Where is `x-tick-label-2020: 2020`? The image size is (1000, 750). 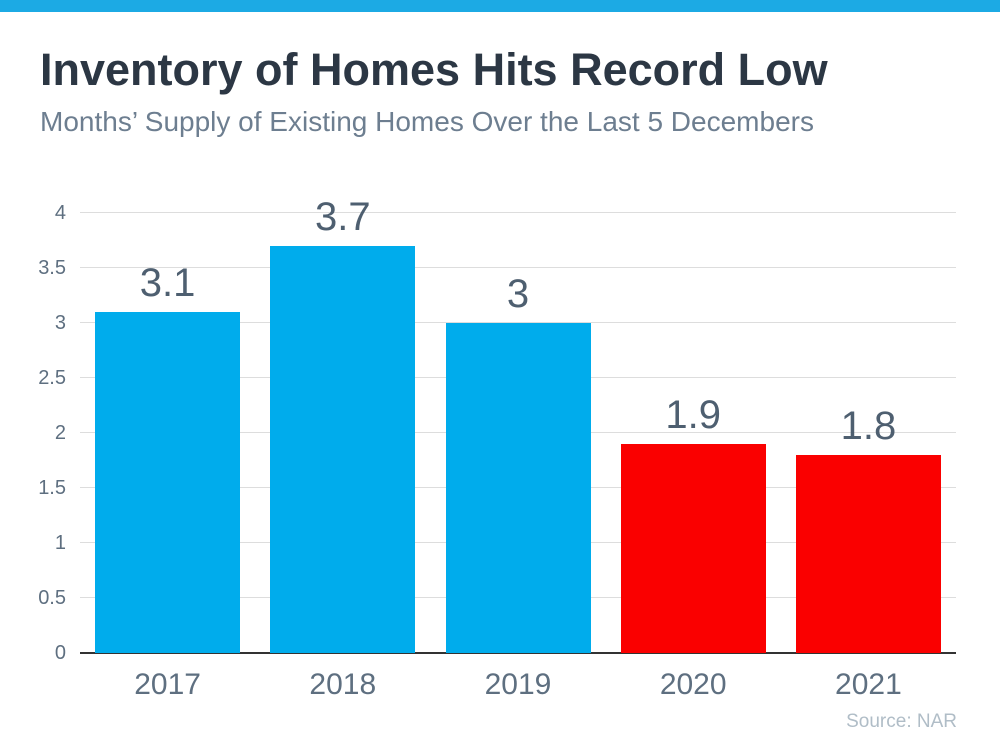
x-tick-label-2020: 2020 is located at coordinates (693, 684).